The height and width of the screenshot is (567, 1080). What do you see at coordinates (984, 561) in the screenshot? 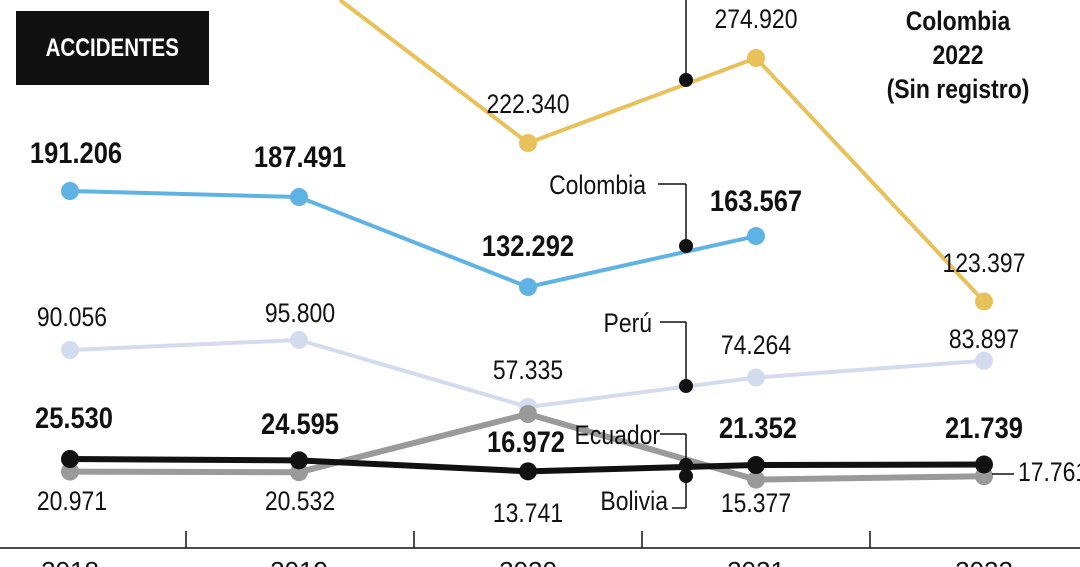
I see `x-tick-label-2022: 2022` at bounding box center [984, 561].